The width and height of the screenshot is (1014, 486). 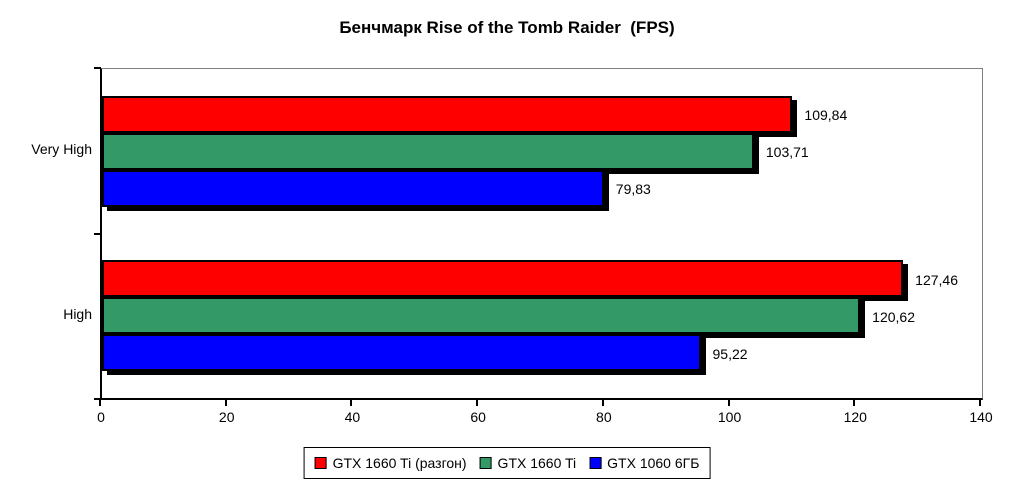 I want to click on x-axis-tick-label: 100, so click(x=729, y=417).